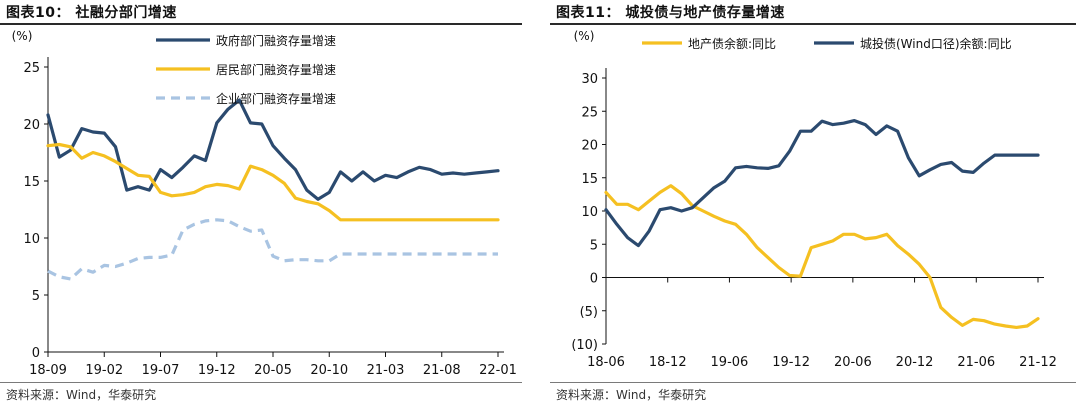 This screenshot has width=1080, height=407. Describe the element at coordinates (91, 13) in the screenshot. I see `chart-title: 图表10： 社融分部门增速` at that location.